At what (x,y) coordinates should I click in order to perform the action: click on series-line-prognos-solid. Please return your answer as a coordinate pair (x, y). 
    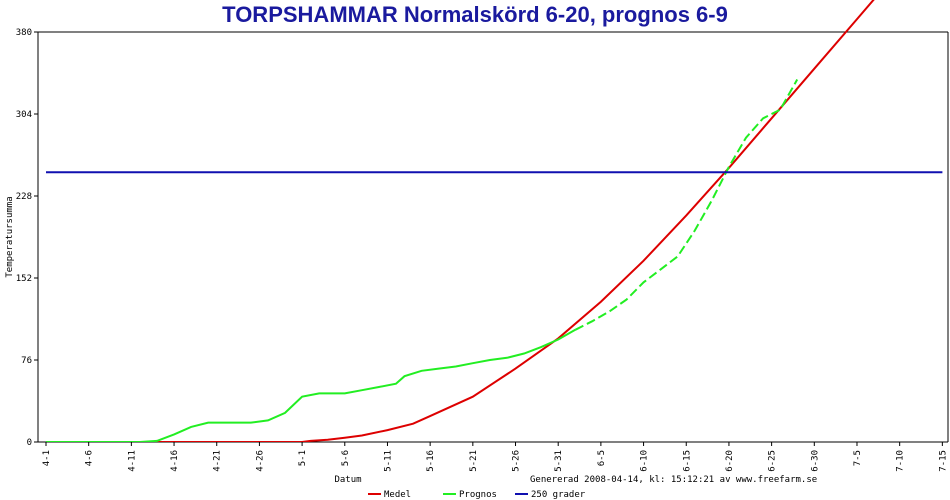
    Looking at the image, I should click on (311, 385).